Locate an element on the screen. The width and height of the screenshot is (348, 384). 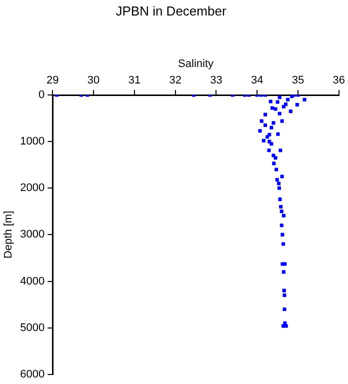
chart-title: JPBN in December is located at coordinates (171, 10).